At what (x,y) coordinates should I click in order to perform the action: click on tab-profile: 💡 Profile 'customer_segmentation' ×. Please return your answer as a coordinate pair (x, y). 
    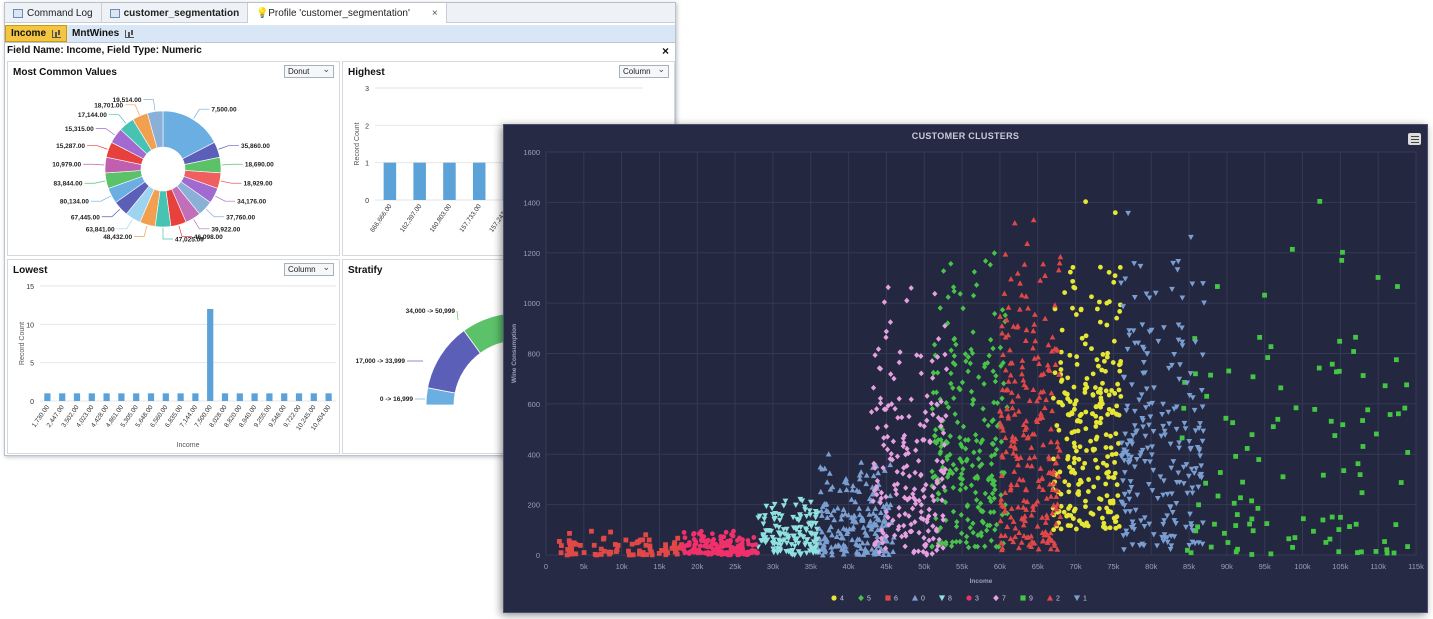
    Looking at the image, I should click on (347, 13).